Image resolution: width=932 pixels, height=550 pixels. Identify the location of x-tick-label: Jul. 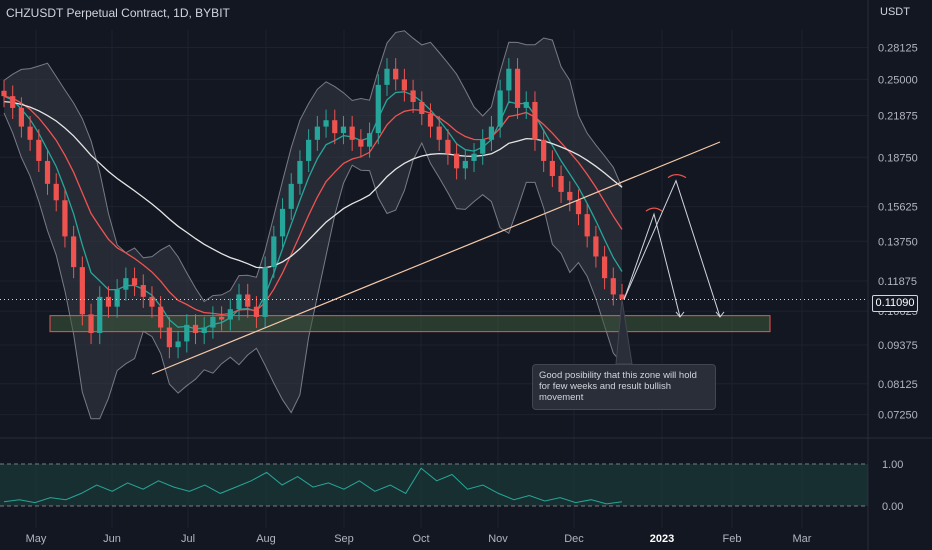
(188, 539).